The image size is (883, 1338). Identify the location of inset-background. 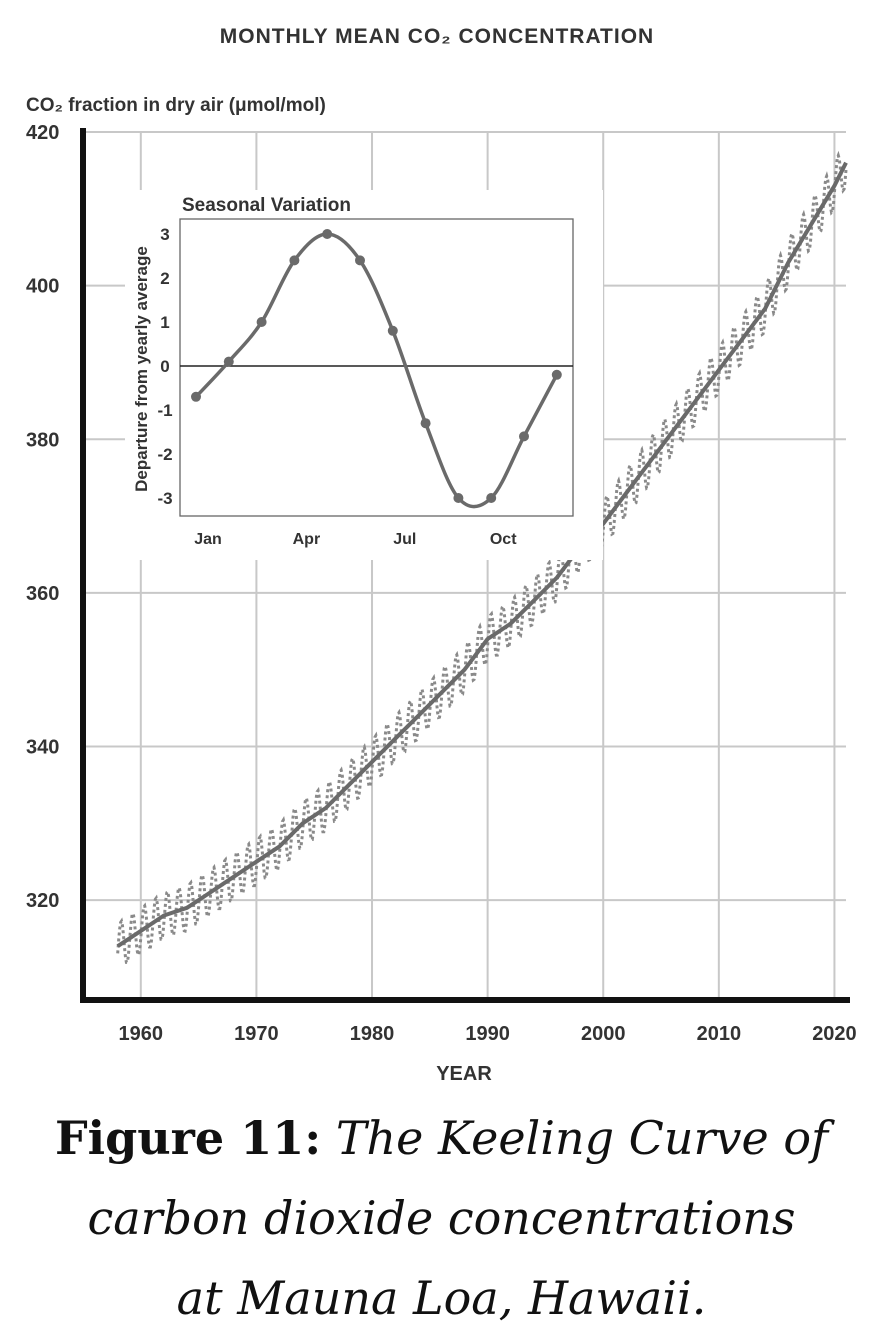
(364, 375).